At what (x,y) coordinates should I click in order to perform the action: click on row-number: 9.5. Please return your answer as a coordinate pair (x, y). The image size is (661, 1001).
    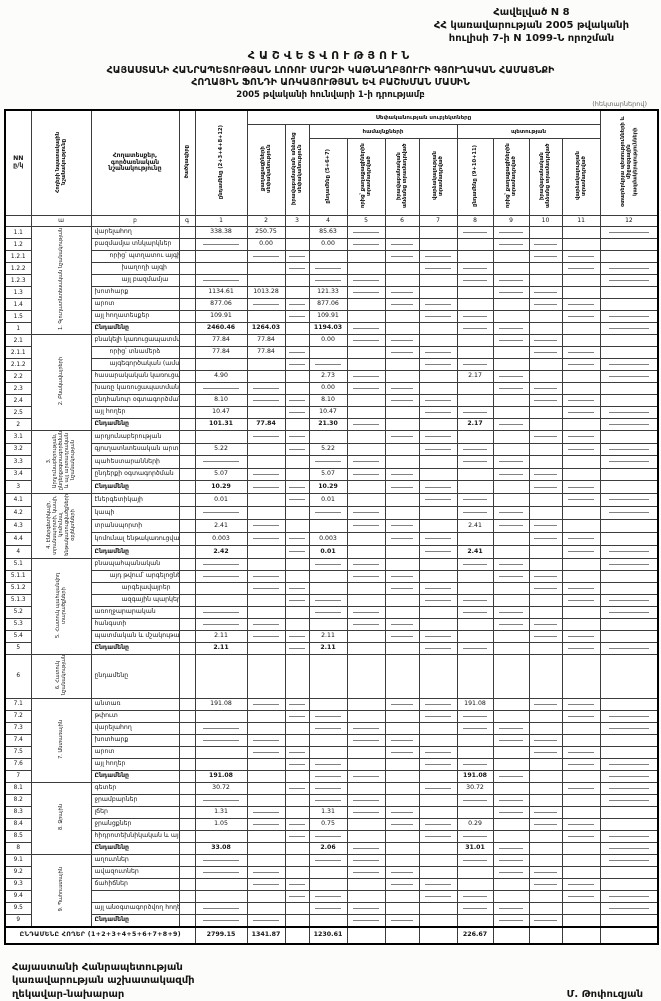
    Looking at the image, I should click on (18, 908).